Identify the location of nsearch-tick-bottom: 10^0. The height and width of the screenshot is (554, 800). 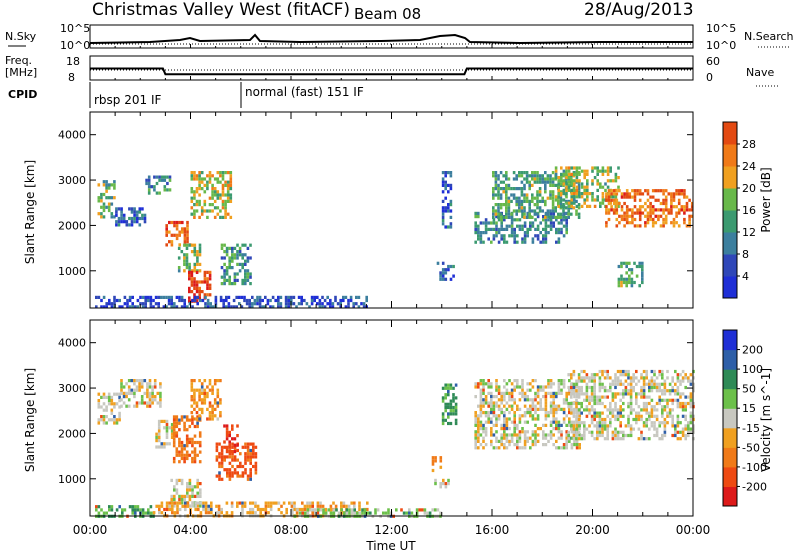
(721, 45).